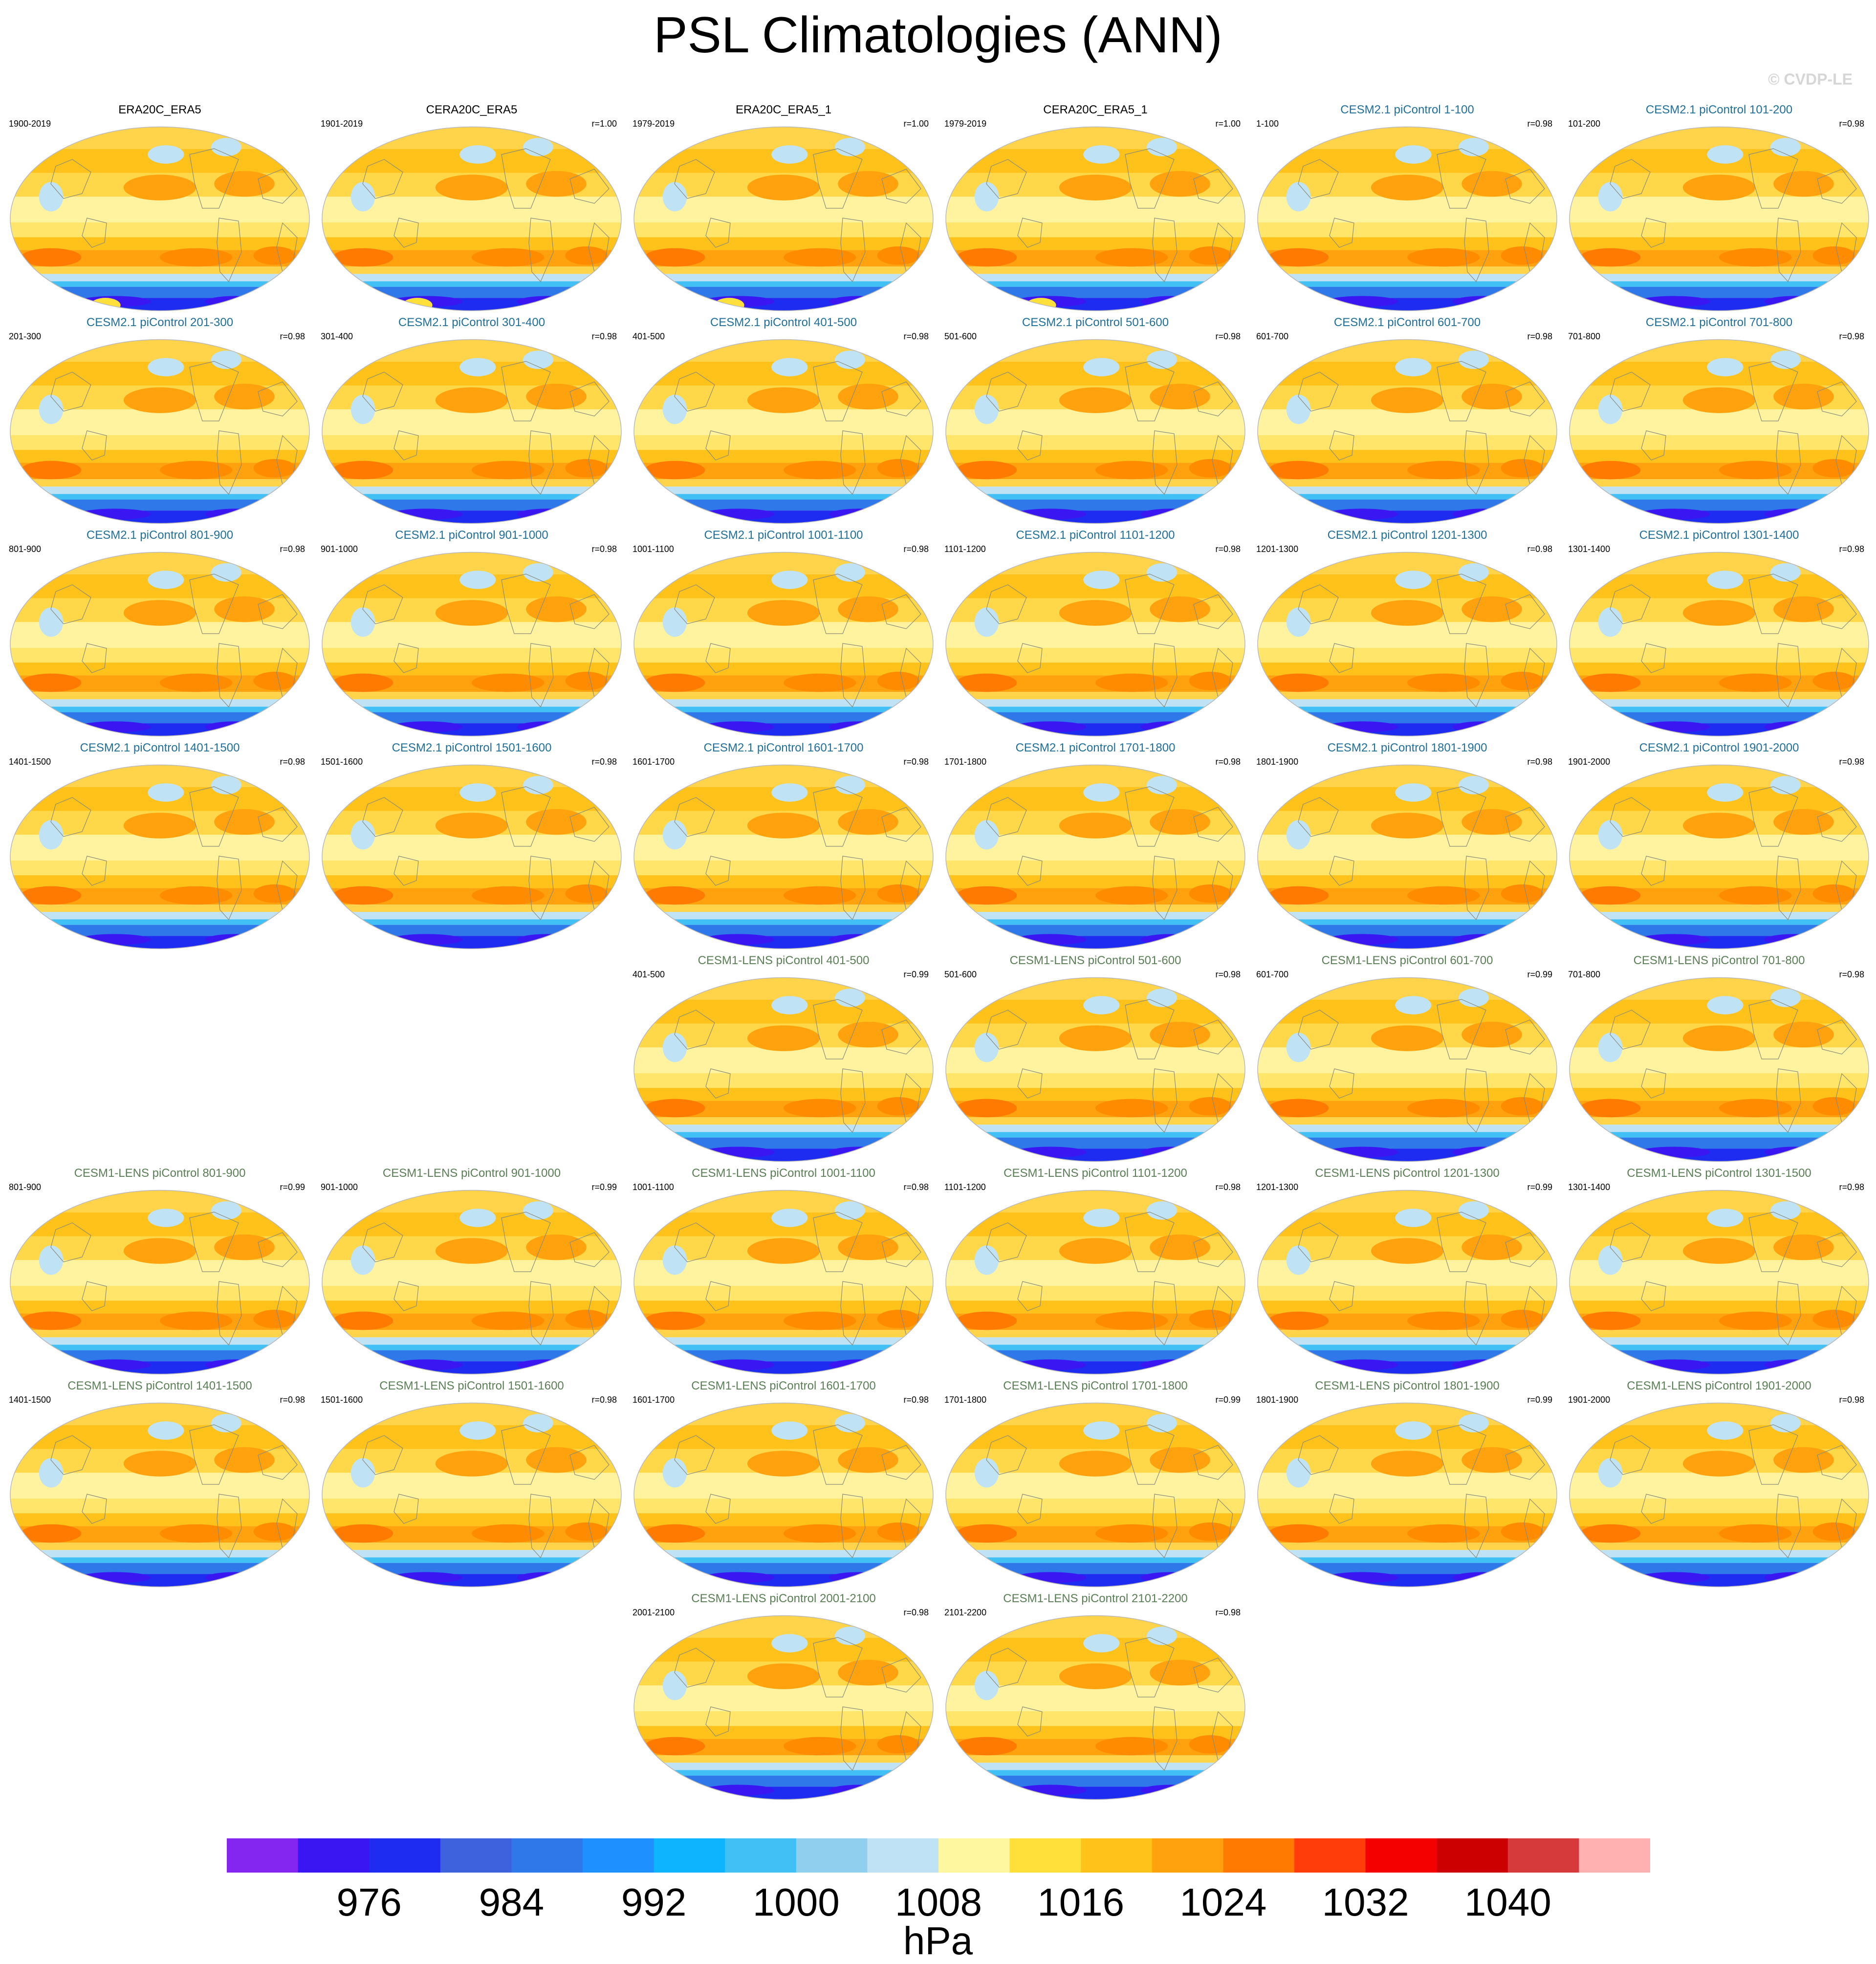 This screenshot has width=1876, height=1964. What do you see at coordinates (1095, 1598) in the screenshot?
I see `panel-title: CESM1-LENS piControl 2101-2200` at bounding box center [1095, 1598].